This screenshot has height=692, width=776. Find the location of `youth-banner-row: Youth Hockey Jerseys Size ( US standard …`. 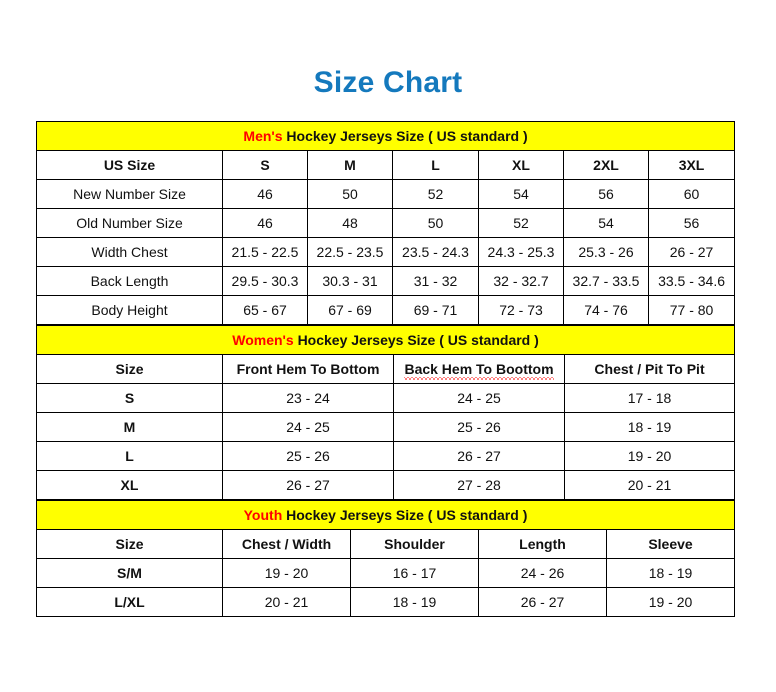

youth-banner-row: Youth Hockey Jerseys Size ( US standard … is located at coordinates (385, 515).